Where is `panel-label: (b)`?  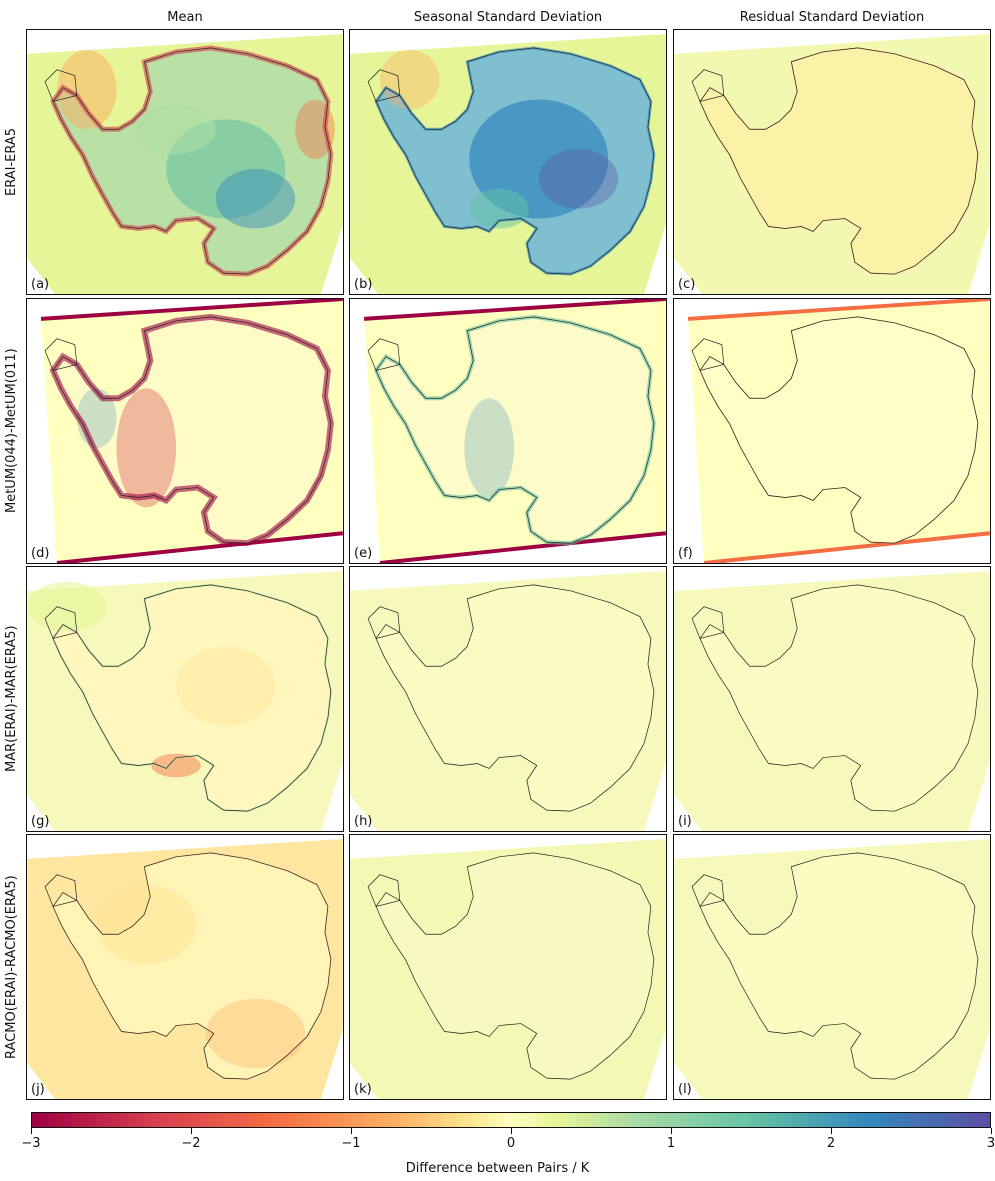
panel-label: (b) is located at coordinates (363, 284).